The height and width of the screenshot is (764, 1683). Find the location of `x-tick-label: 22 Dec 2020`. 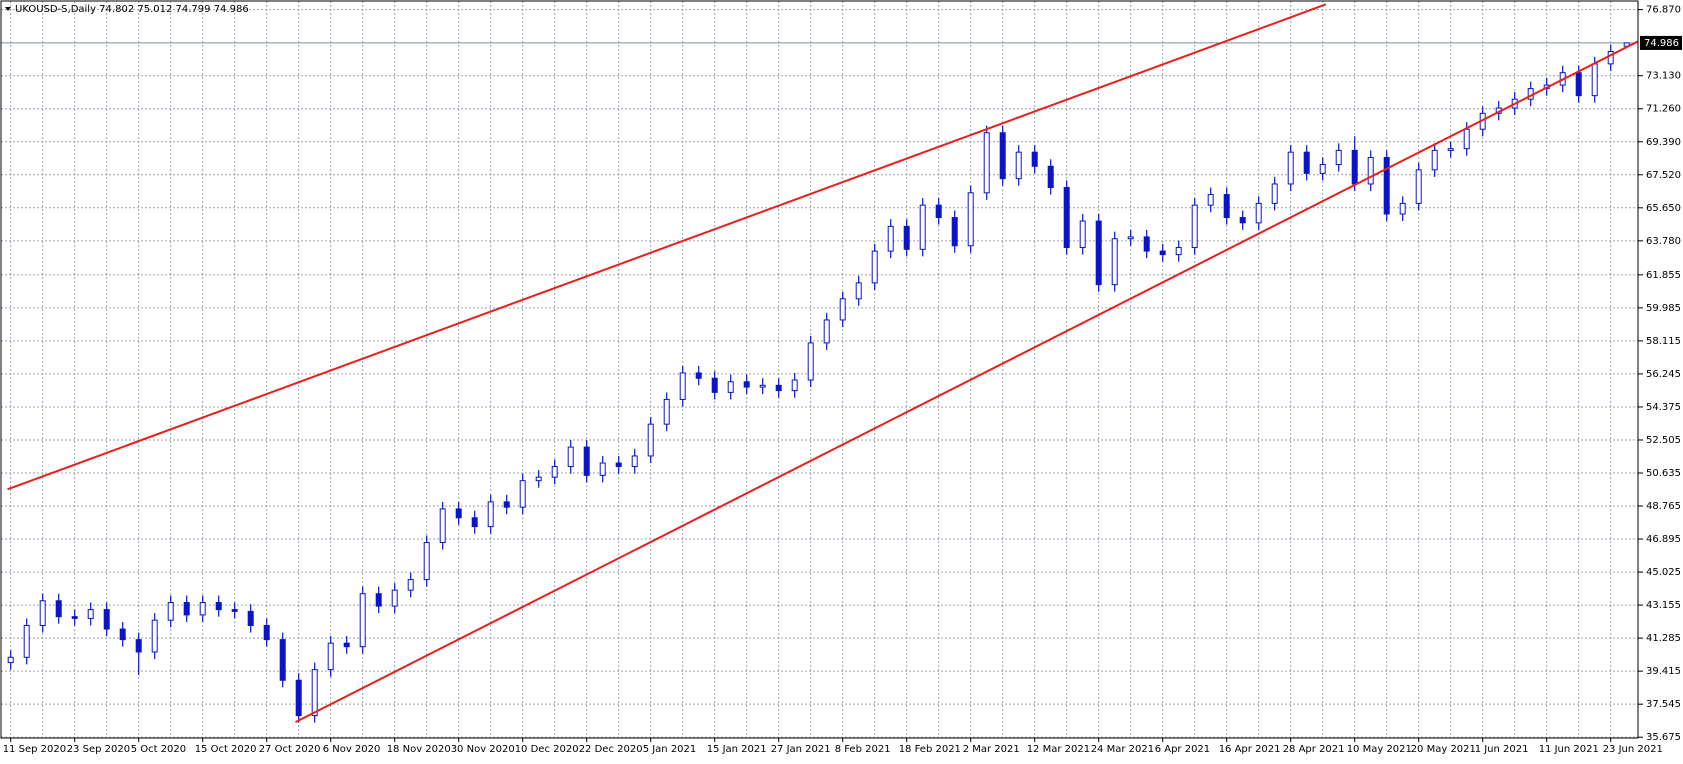

x-tick-label: 22 Dec 2020 is located at coordinates (611, 749).